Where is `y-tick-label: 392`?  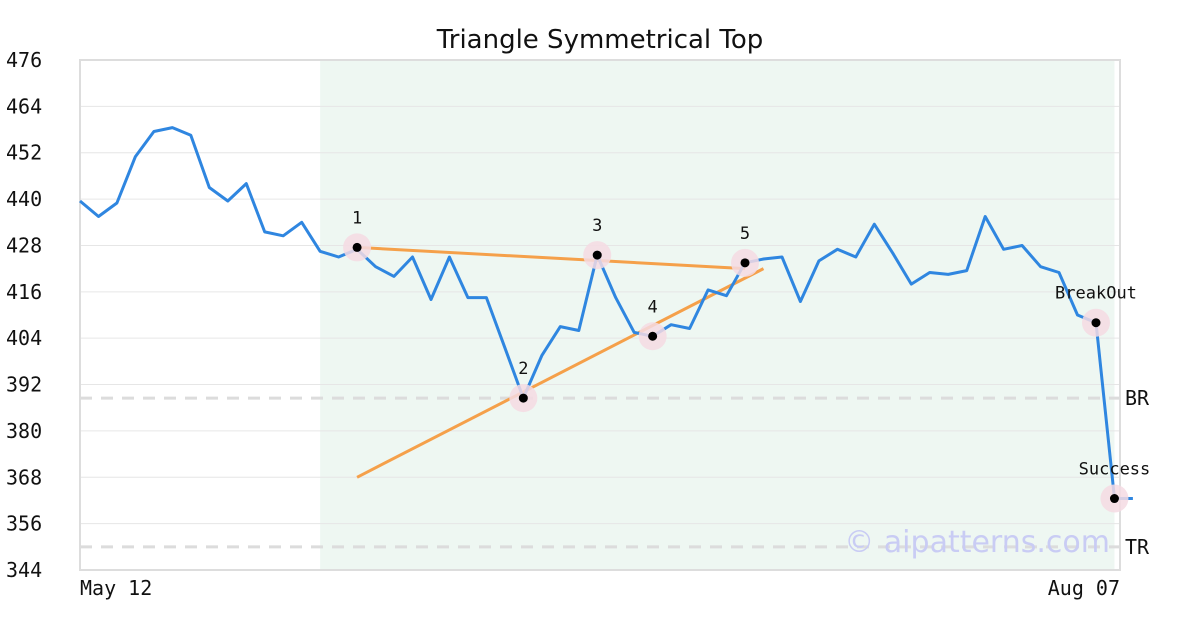 y-tick-label: 392 is located at coordinates (24, 385).